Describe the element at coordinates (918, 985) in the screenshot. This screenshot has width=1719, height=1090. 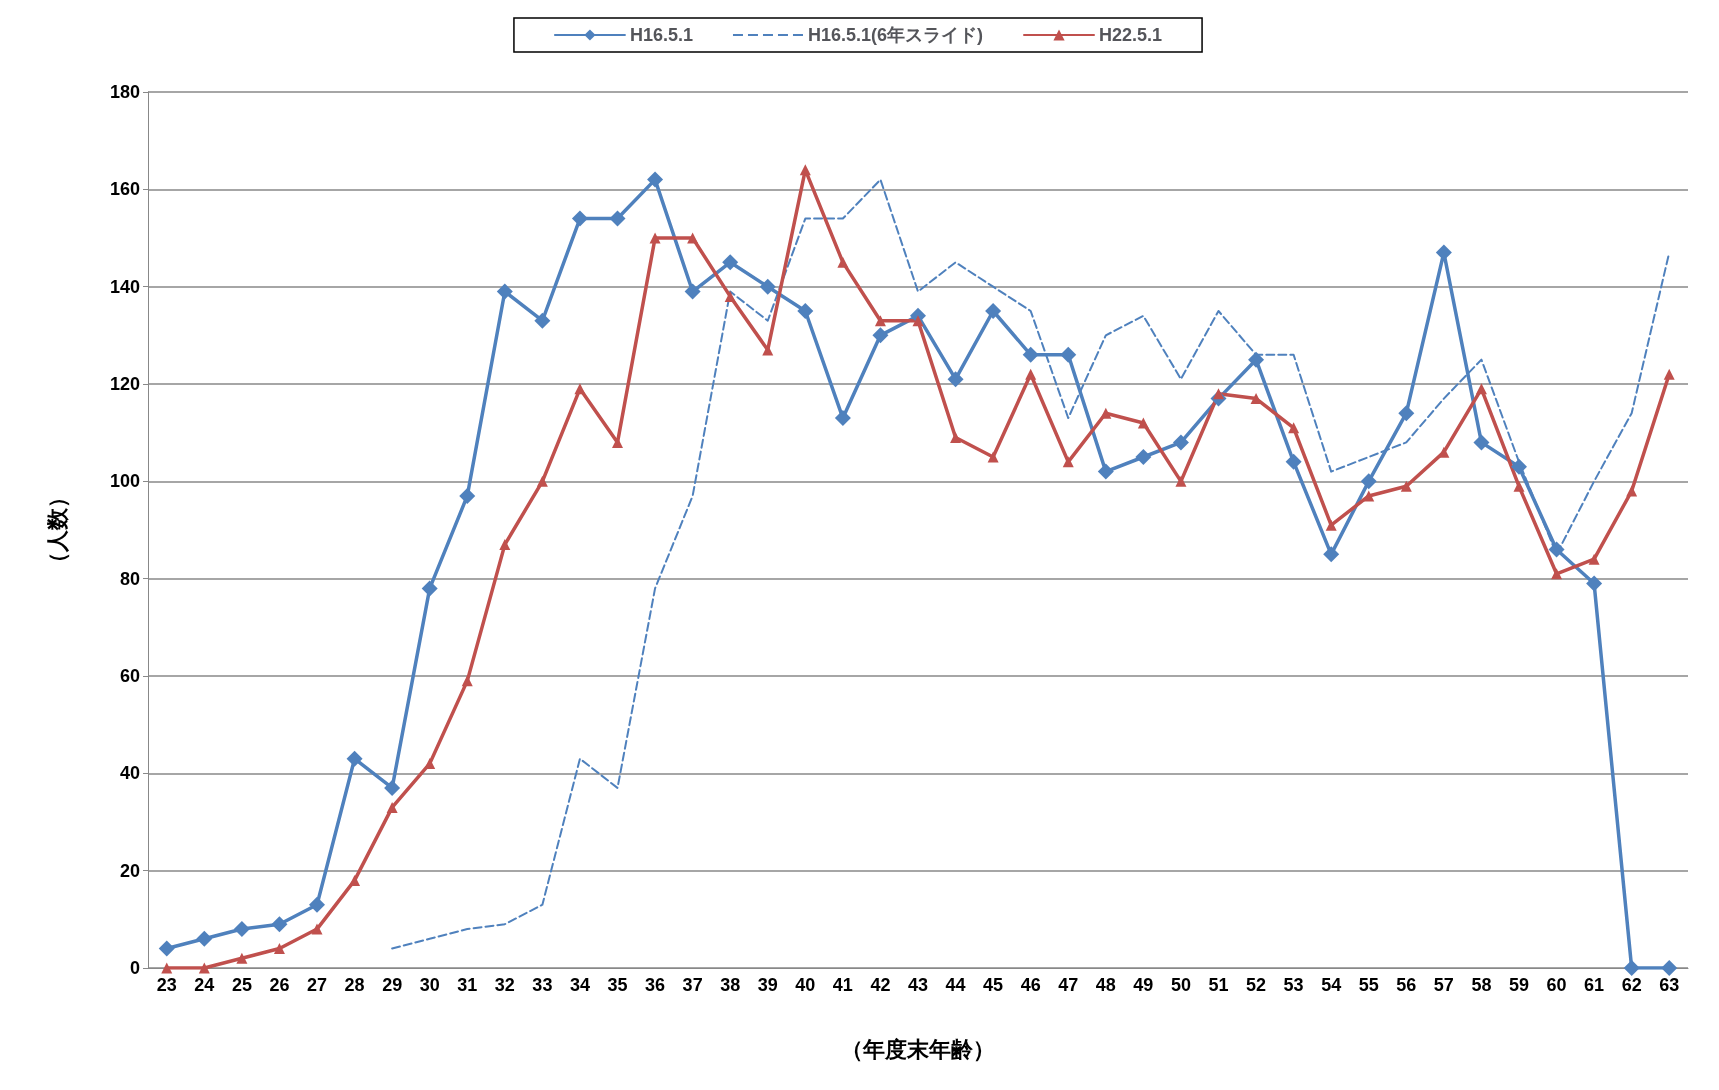
I see `x-tick-label: 43` at that location.